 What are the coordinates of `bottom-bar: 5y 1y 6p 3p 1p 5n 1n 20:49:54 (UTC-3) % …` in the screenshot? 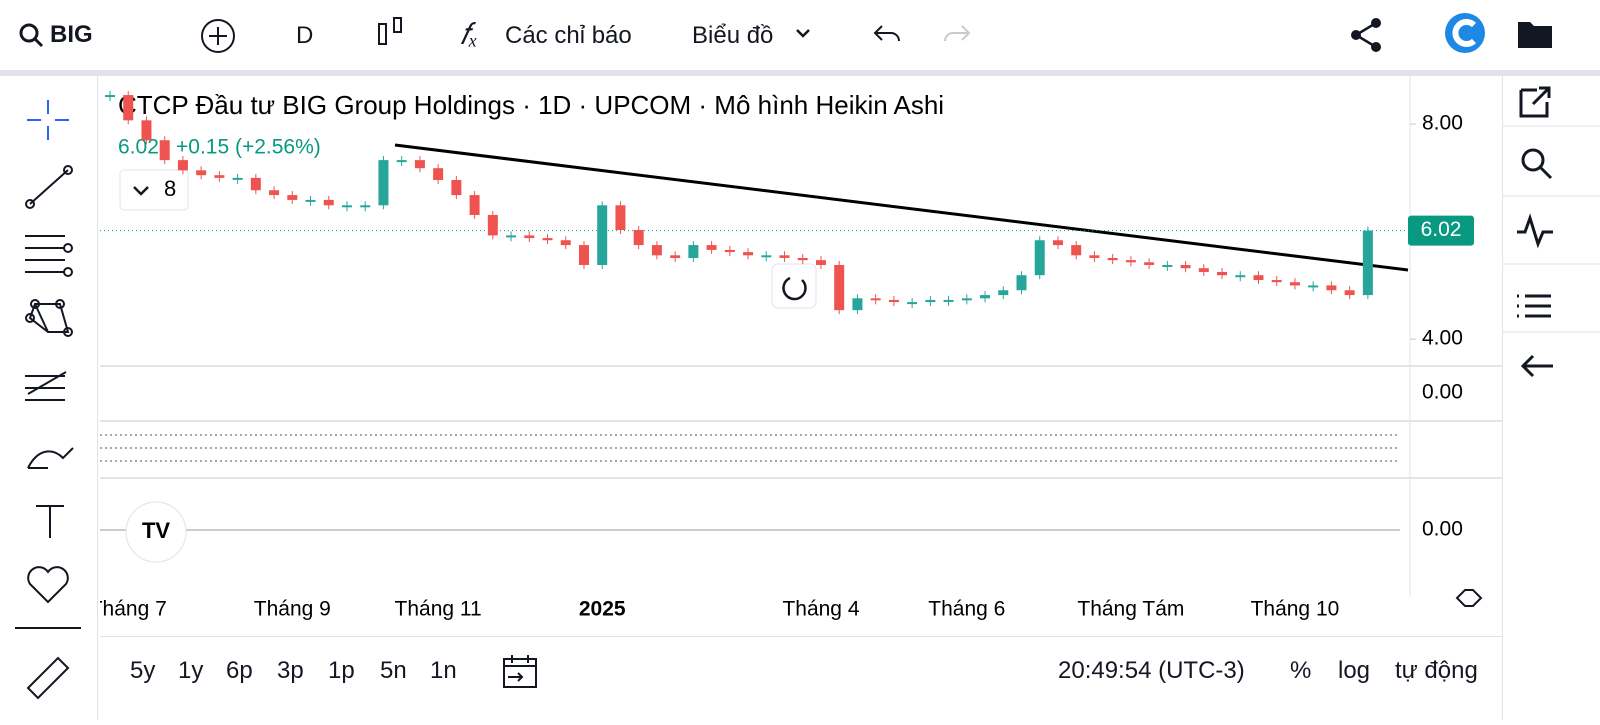 It's located at (801, 678).